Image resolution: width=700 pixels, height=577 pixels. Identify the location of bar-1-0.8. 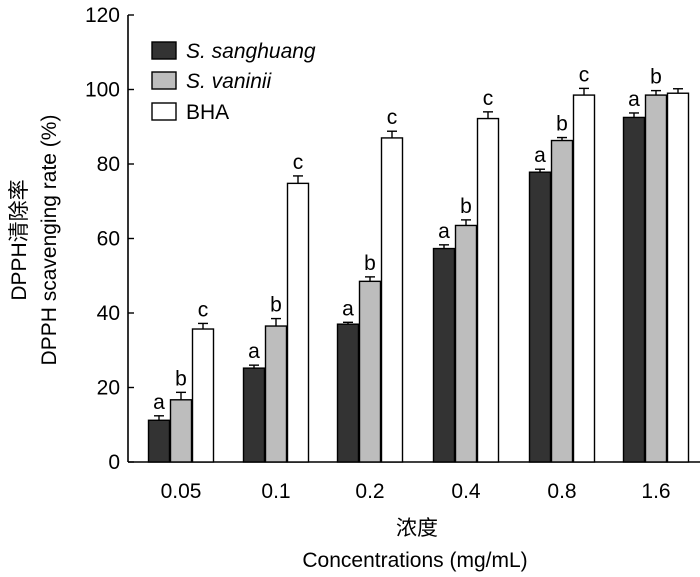
(540, 317).